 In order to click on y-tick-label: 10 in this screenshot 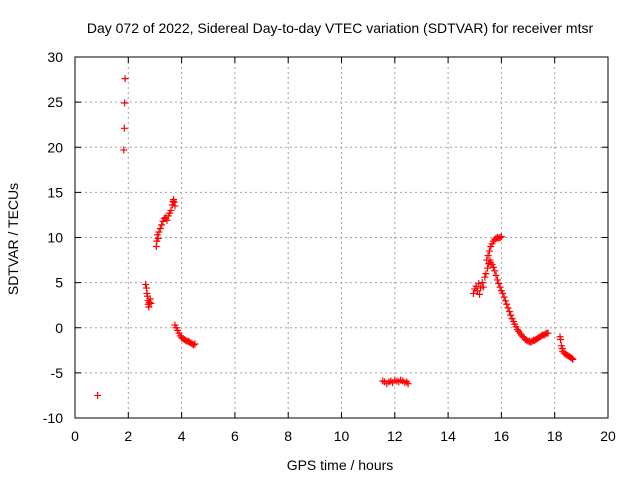, I will do `click(55, 238)`.